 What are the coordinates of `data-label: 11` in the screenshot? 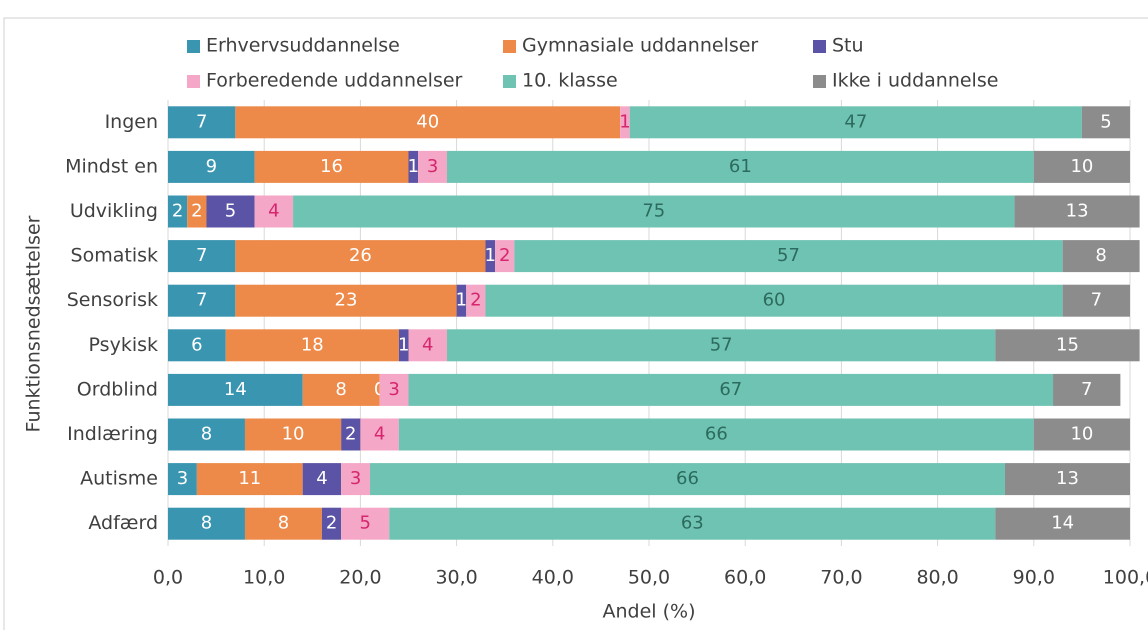 It's located at (249, 478).